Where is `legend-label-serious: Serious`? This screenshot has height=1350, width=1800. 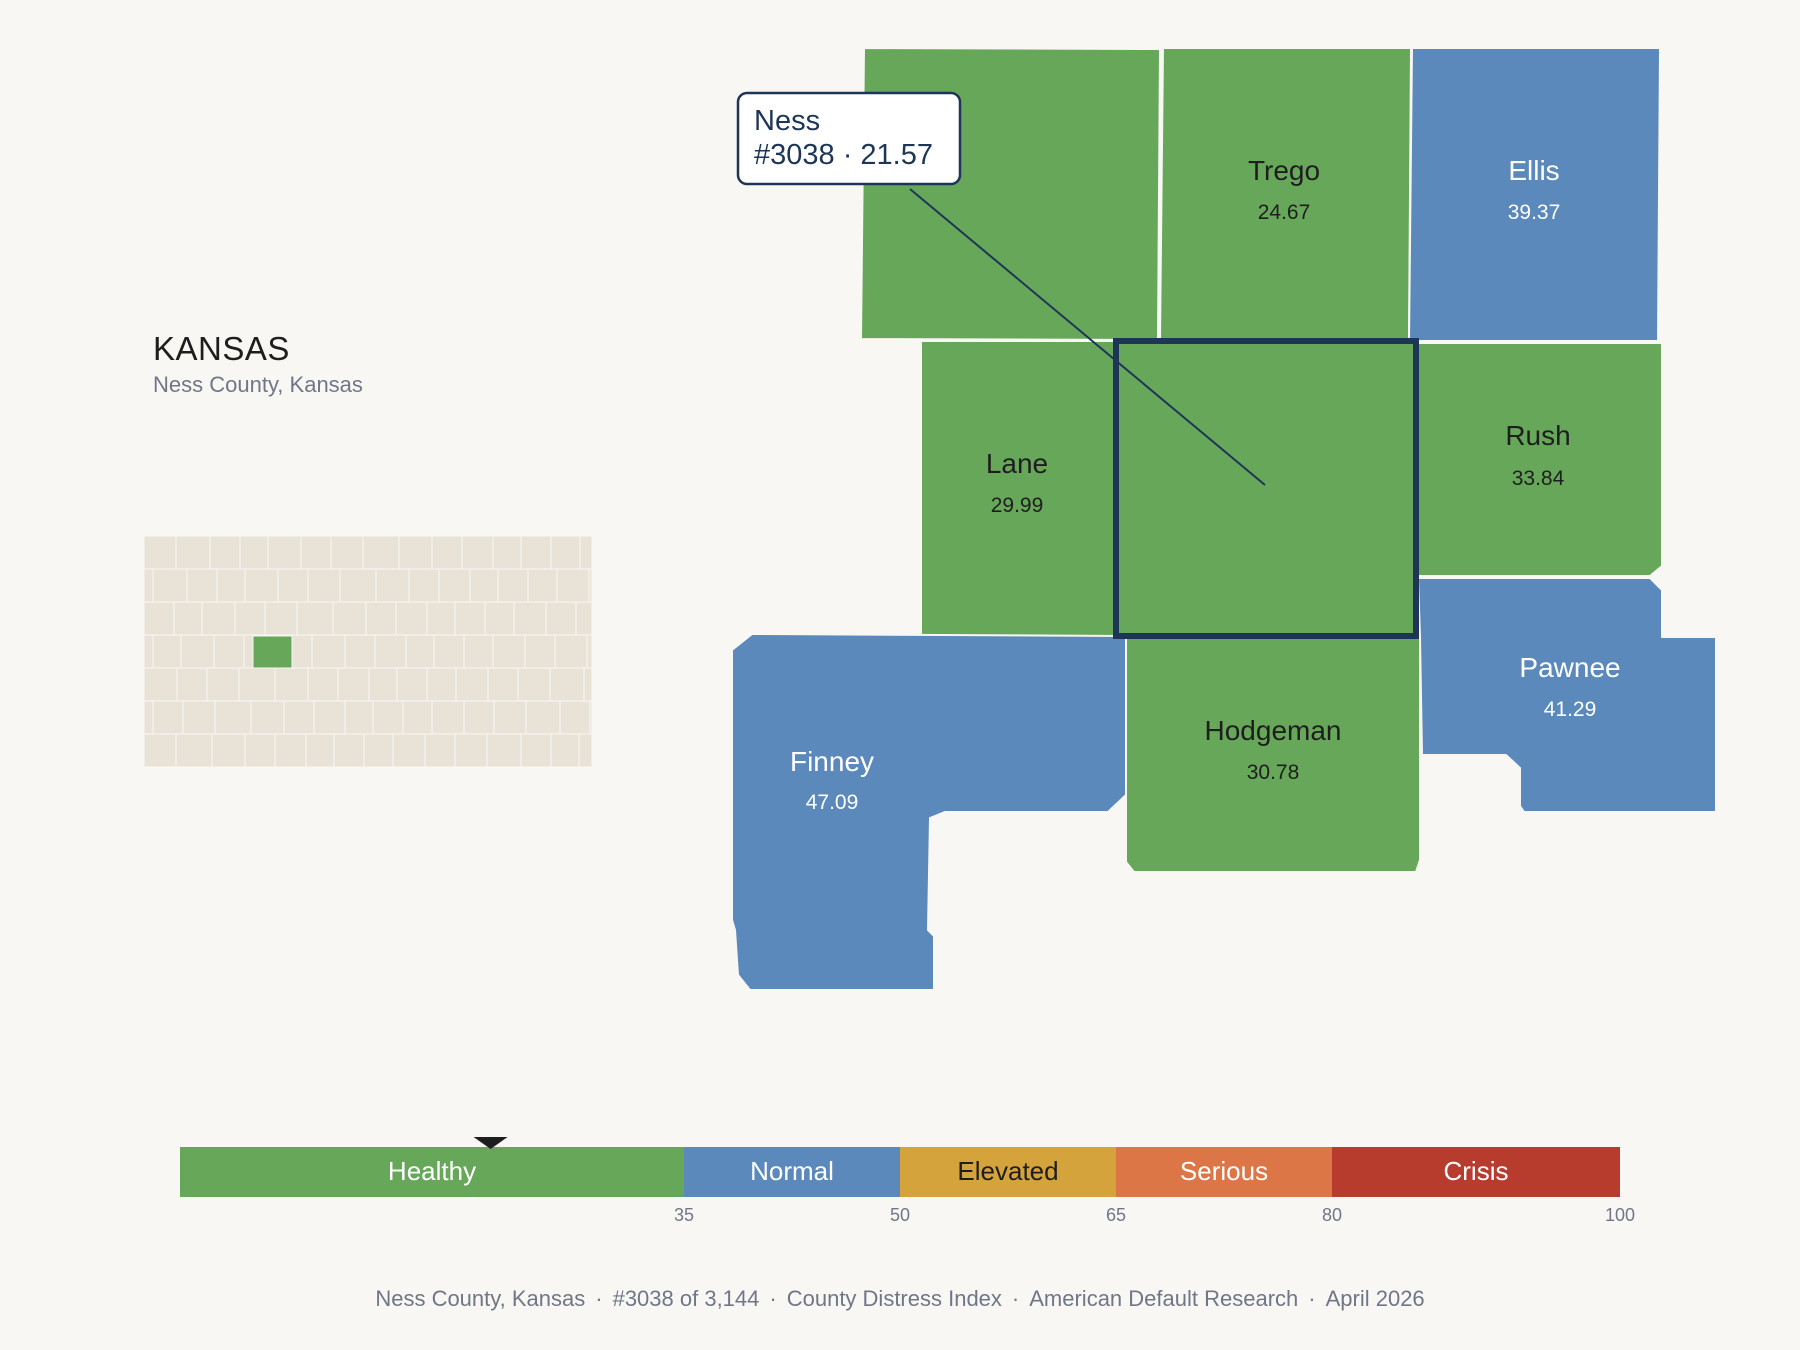
legend-label-serious: Serious is located at coordinates (1224, 1171).